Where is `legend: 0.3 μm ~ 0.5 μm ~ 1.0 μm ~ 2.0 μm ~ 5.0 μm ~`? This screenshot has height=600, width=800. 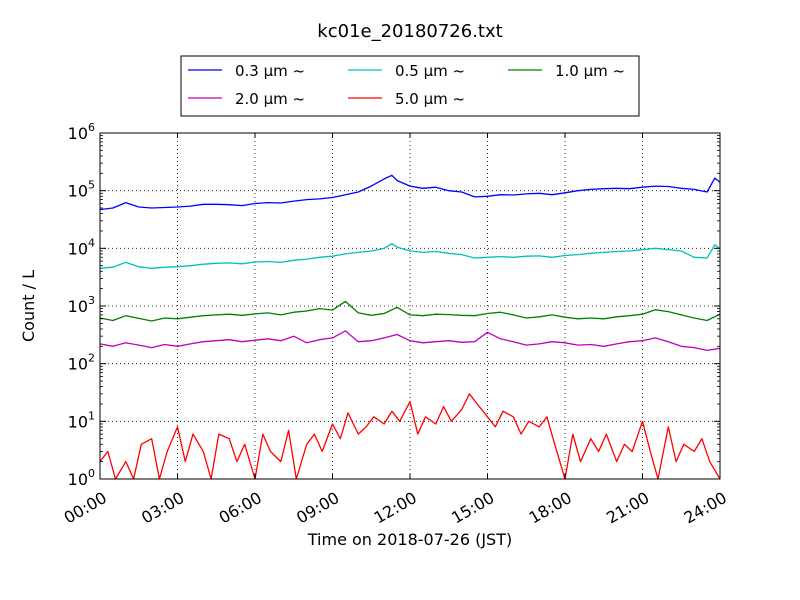
legend: 0.3 μm ~ 0.5 μm ~ 1.0 μm ~ 2.0 μm ~ 5.0 μm ~ is located at coordinates (410, 86).